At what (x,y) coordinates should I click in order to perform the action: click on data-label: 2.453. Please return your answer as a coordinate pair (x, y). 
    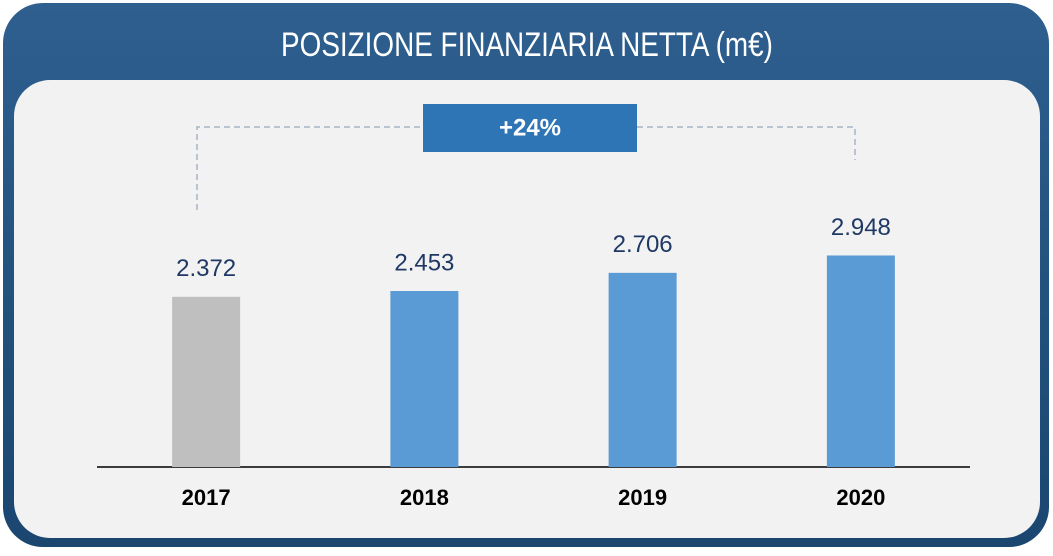
    Looking at the image, I should click on (424, 262).